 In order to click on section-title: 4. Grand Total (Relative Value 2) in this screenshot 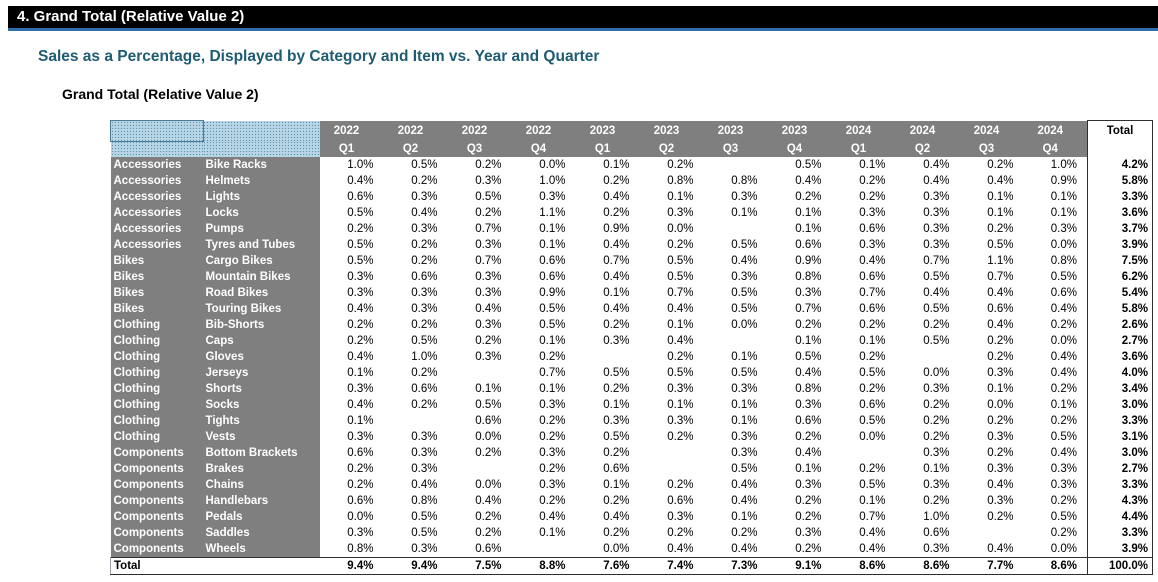, I will do `click(131, 16)`.